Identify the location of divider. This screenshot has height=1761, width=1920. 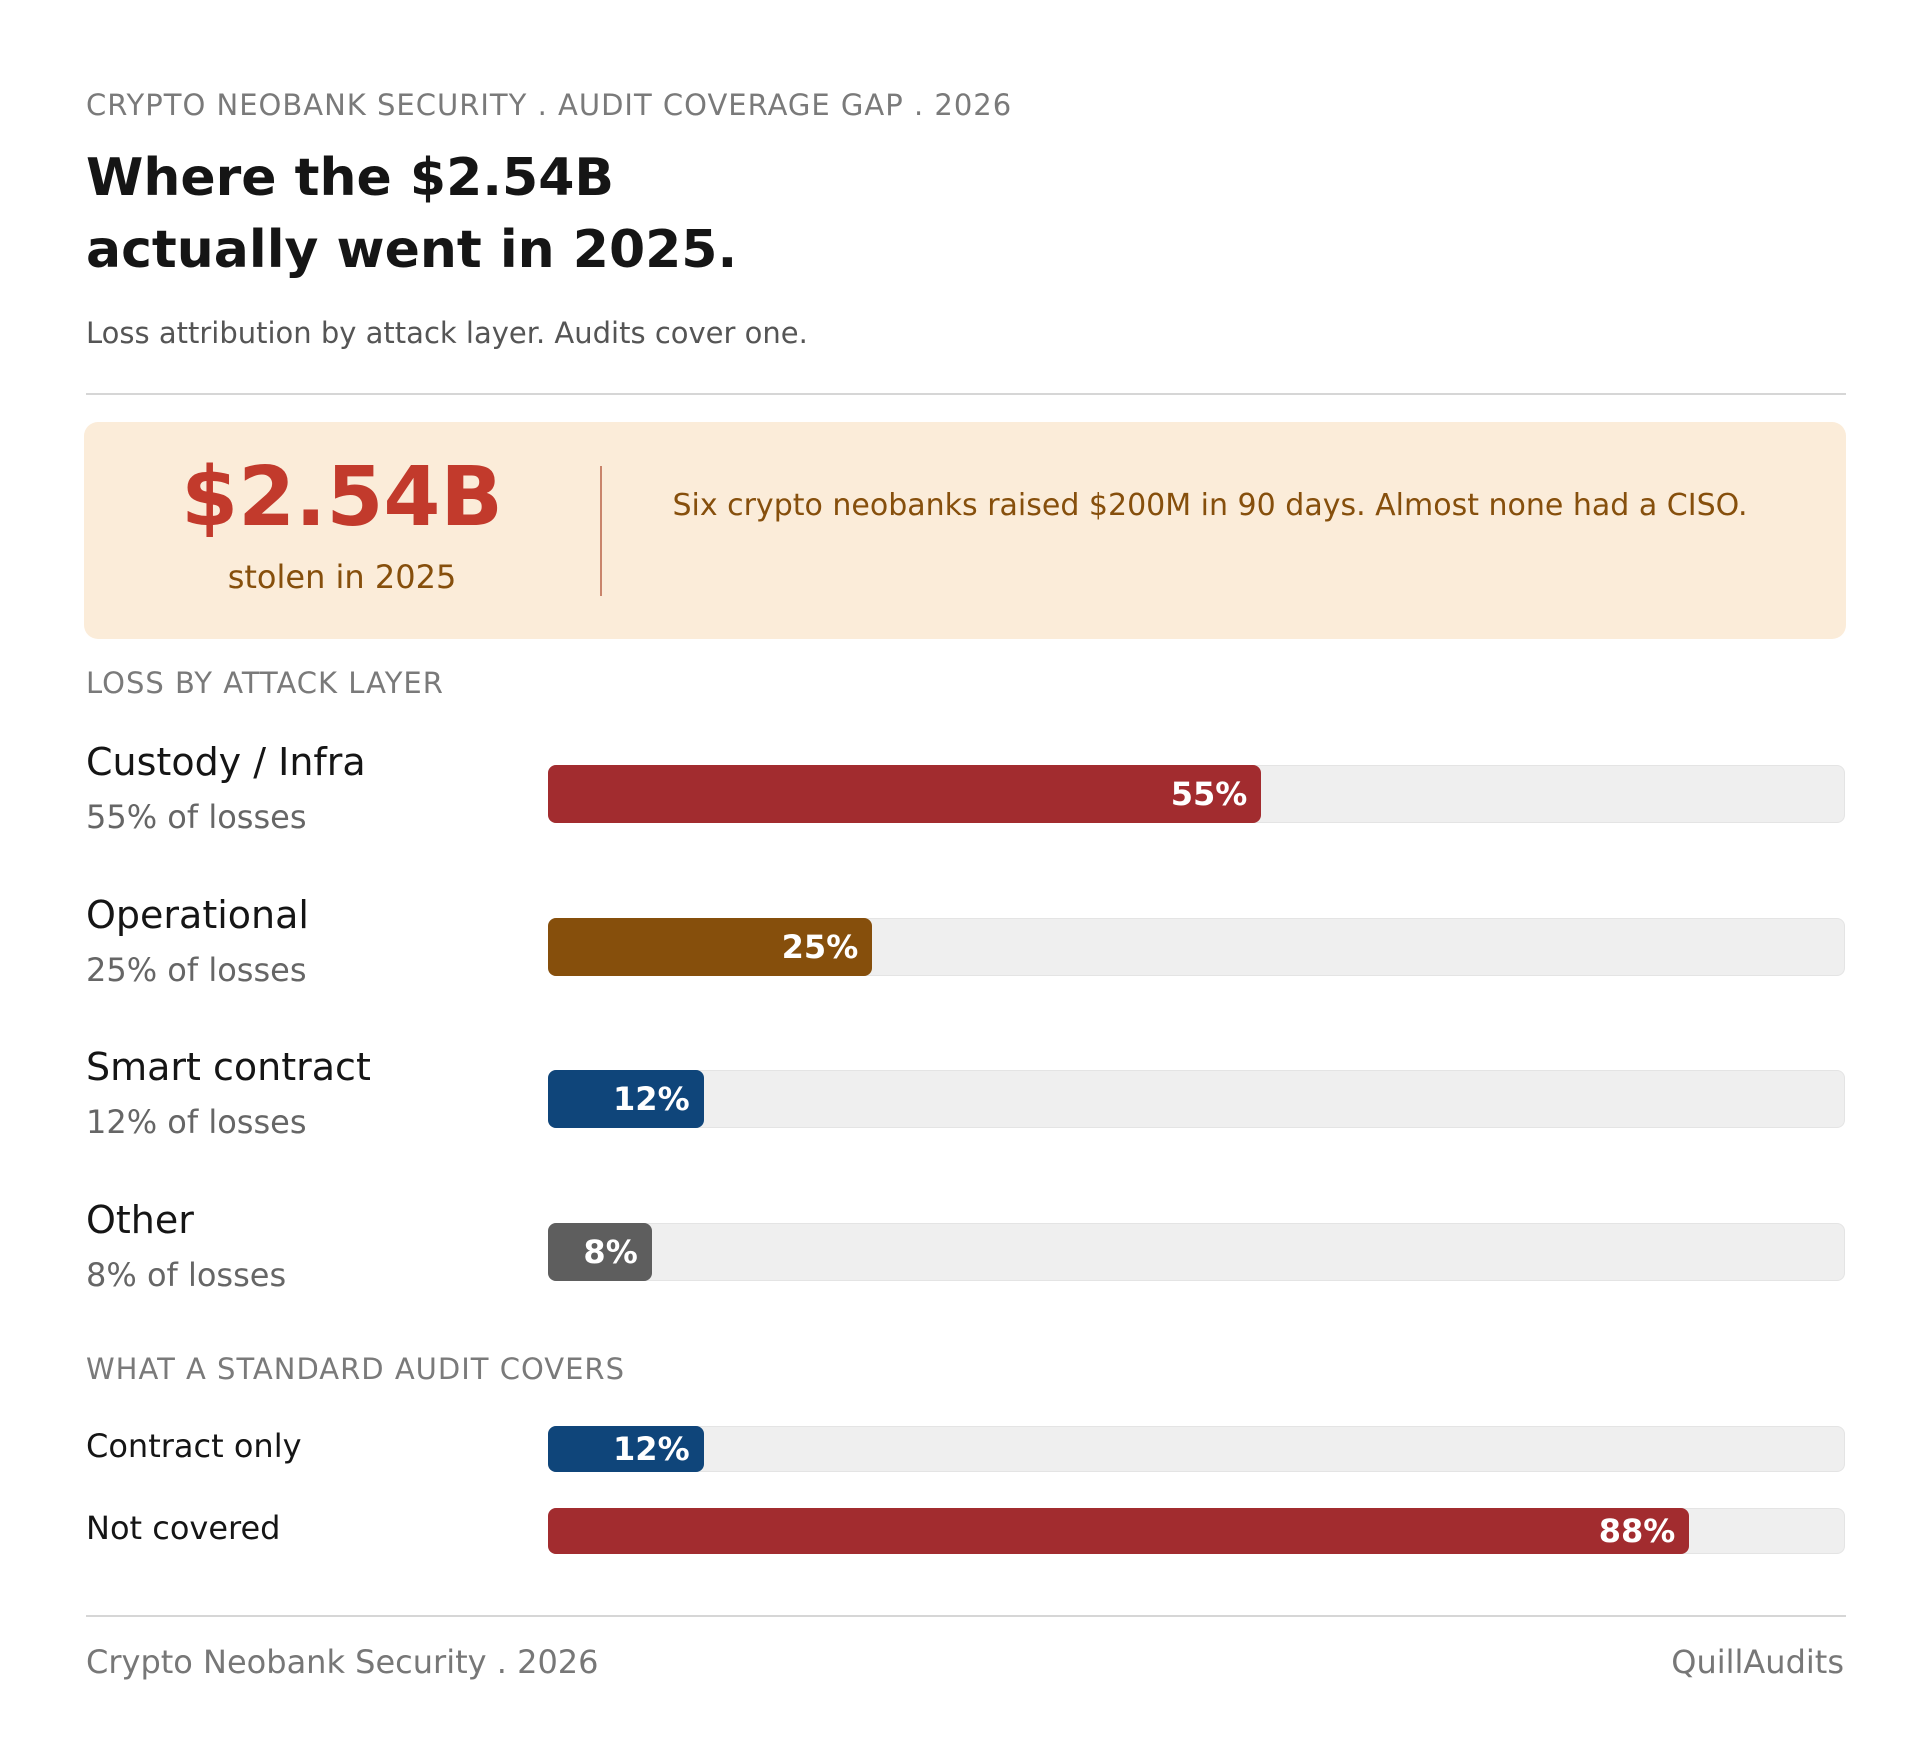
(966, 394).